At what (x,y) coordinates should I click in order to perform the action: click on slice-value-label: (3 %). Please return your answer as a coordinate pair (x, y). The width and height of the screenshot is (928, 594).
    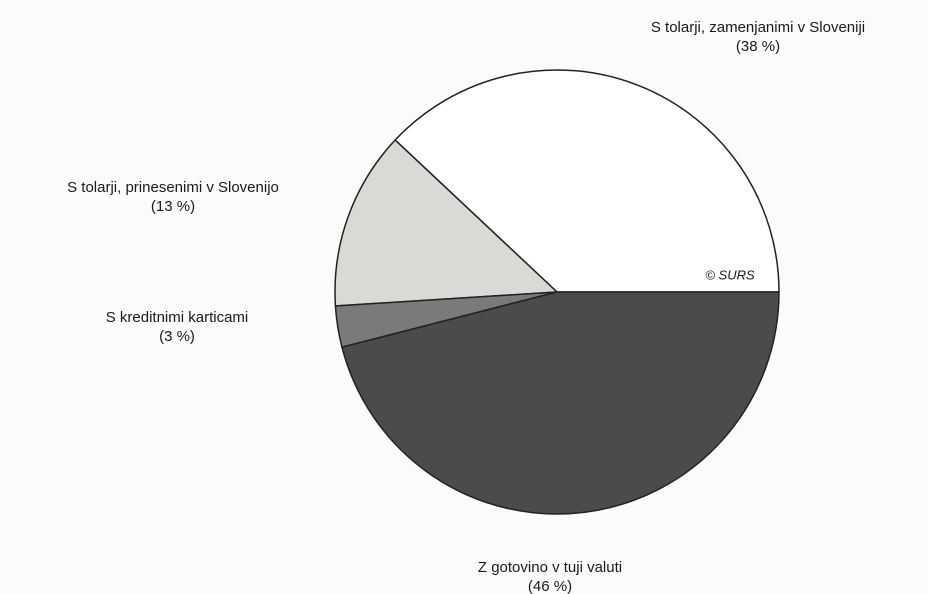
    Looking at the image, I should click on (177, 336).